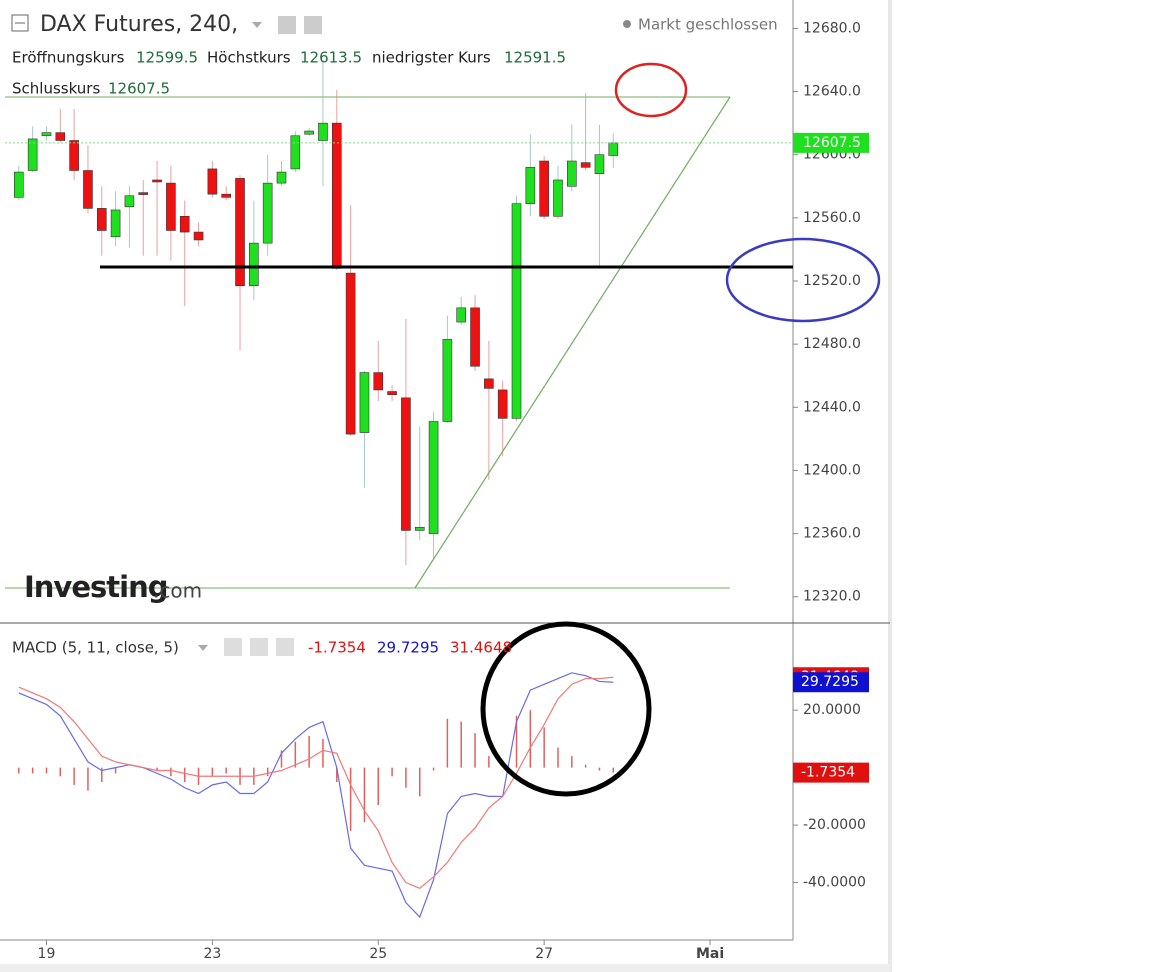 The height and width of the screenshot is (972, 1171). I want to click on watermark: .com, so click(177, 591).